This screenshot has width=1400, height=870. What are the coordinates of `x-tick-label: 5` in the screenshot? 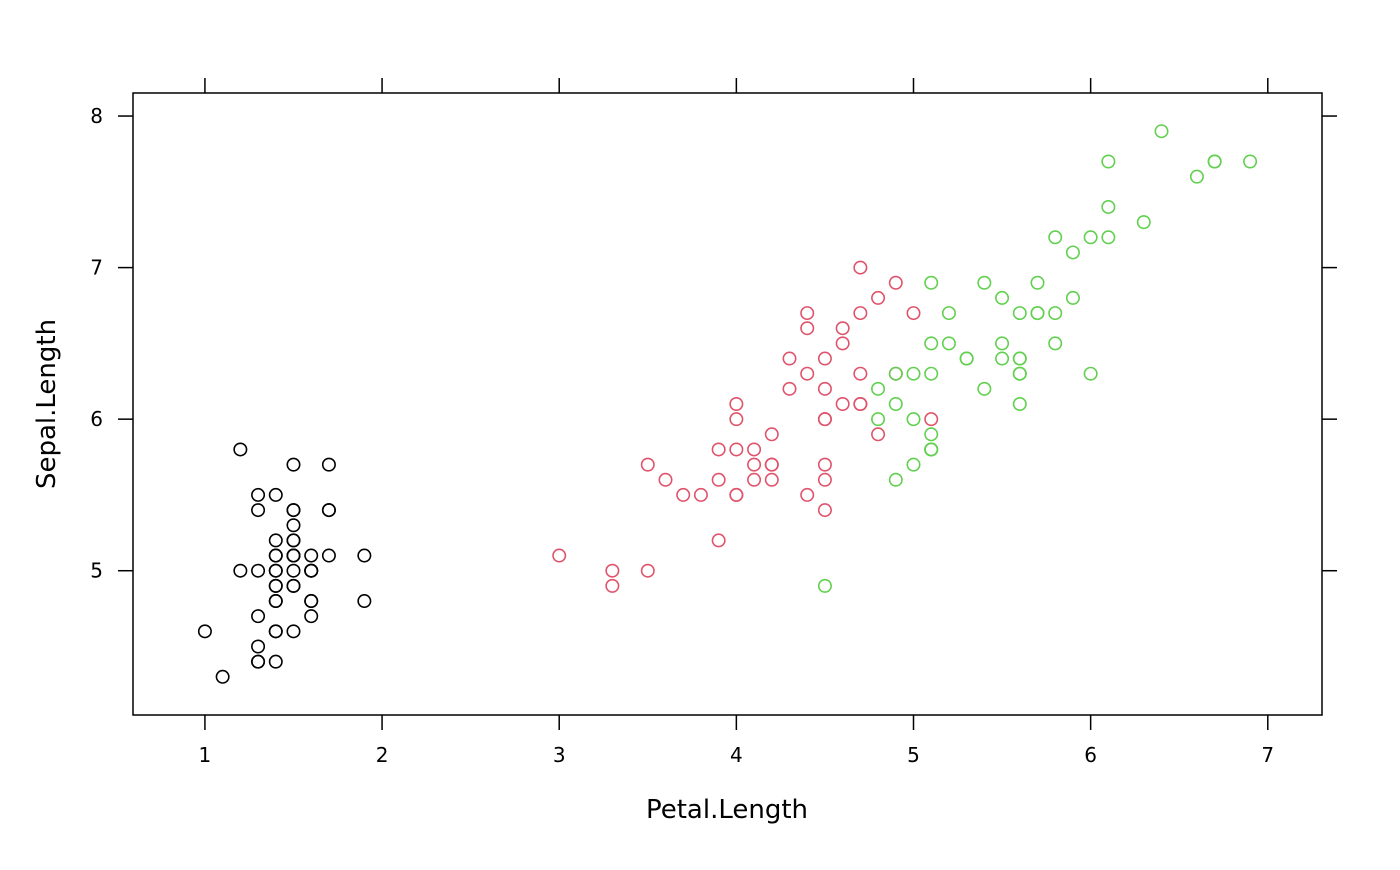 It's located at (913, 755).